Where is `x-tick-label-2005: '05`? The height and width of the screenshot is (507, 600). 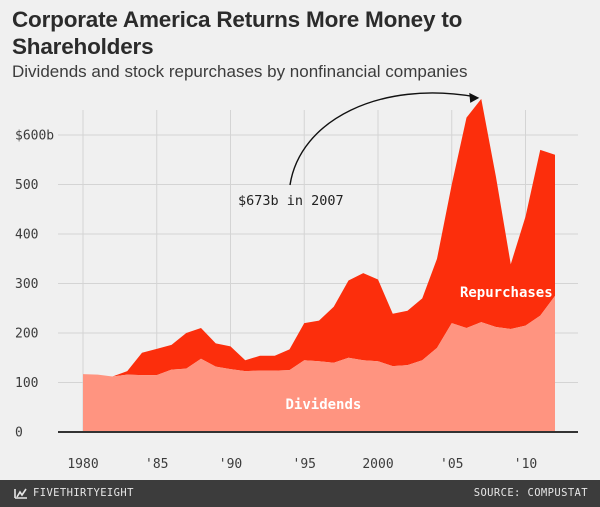 x-tick-label-2005: '05 is located at coordinates (451, 464).